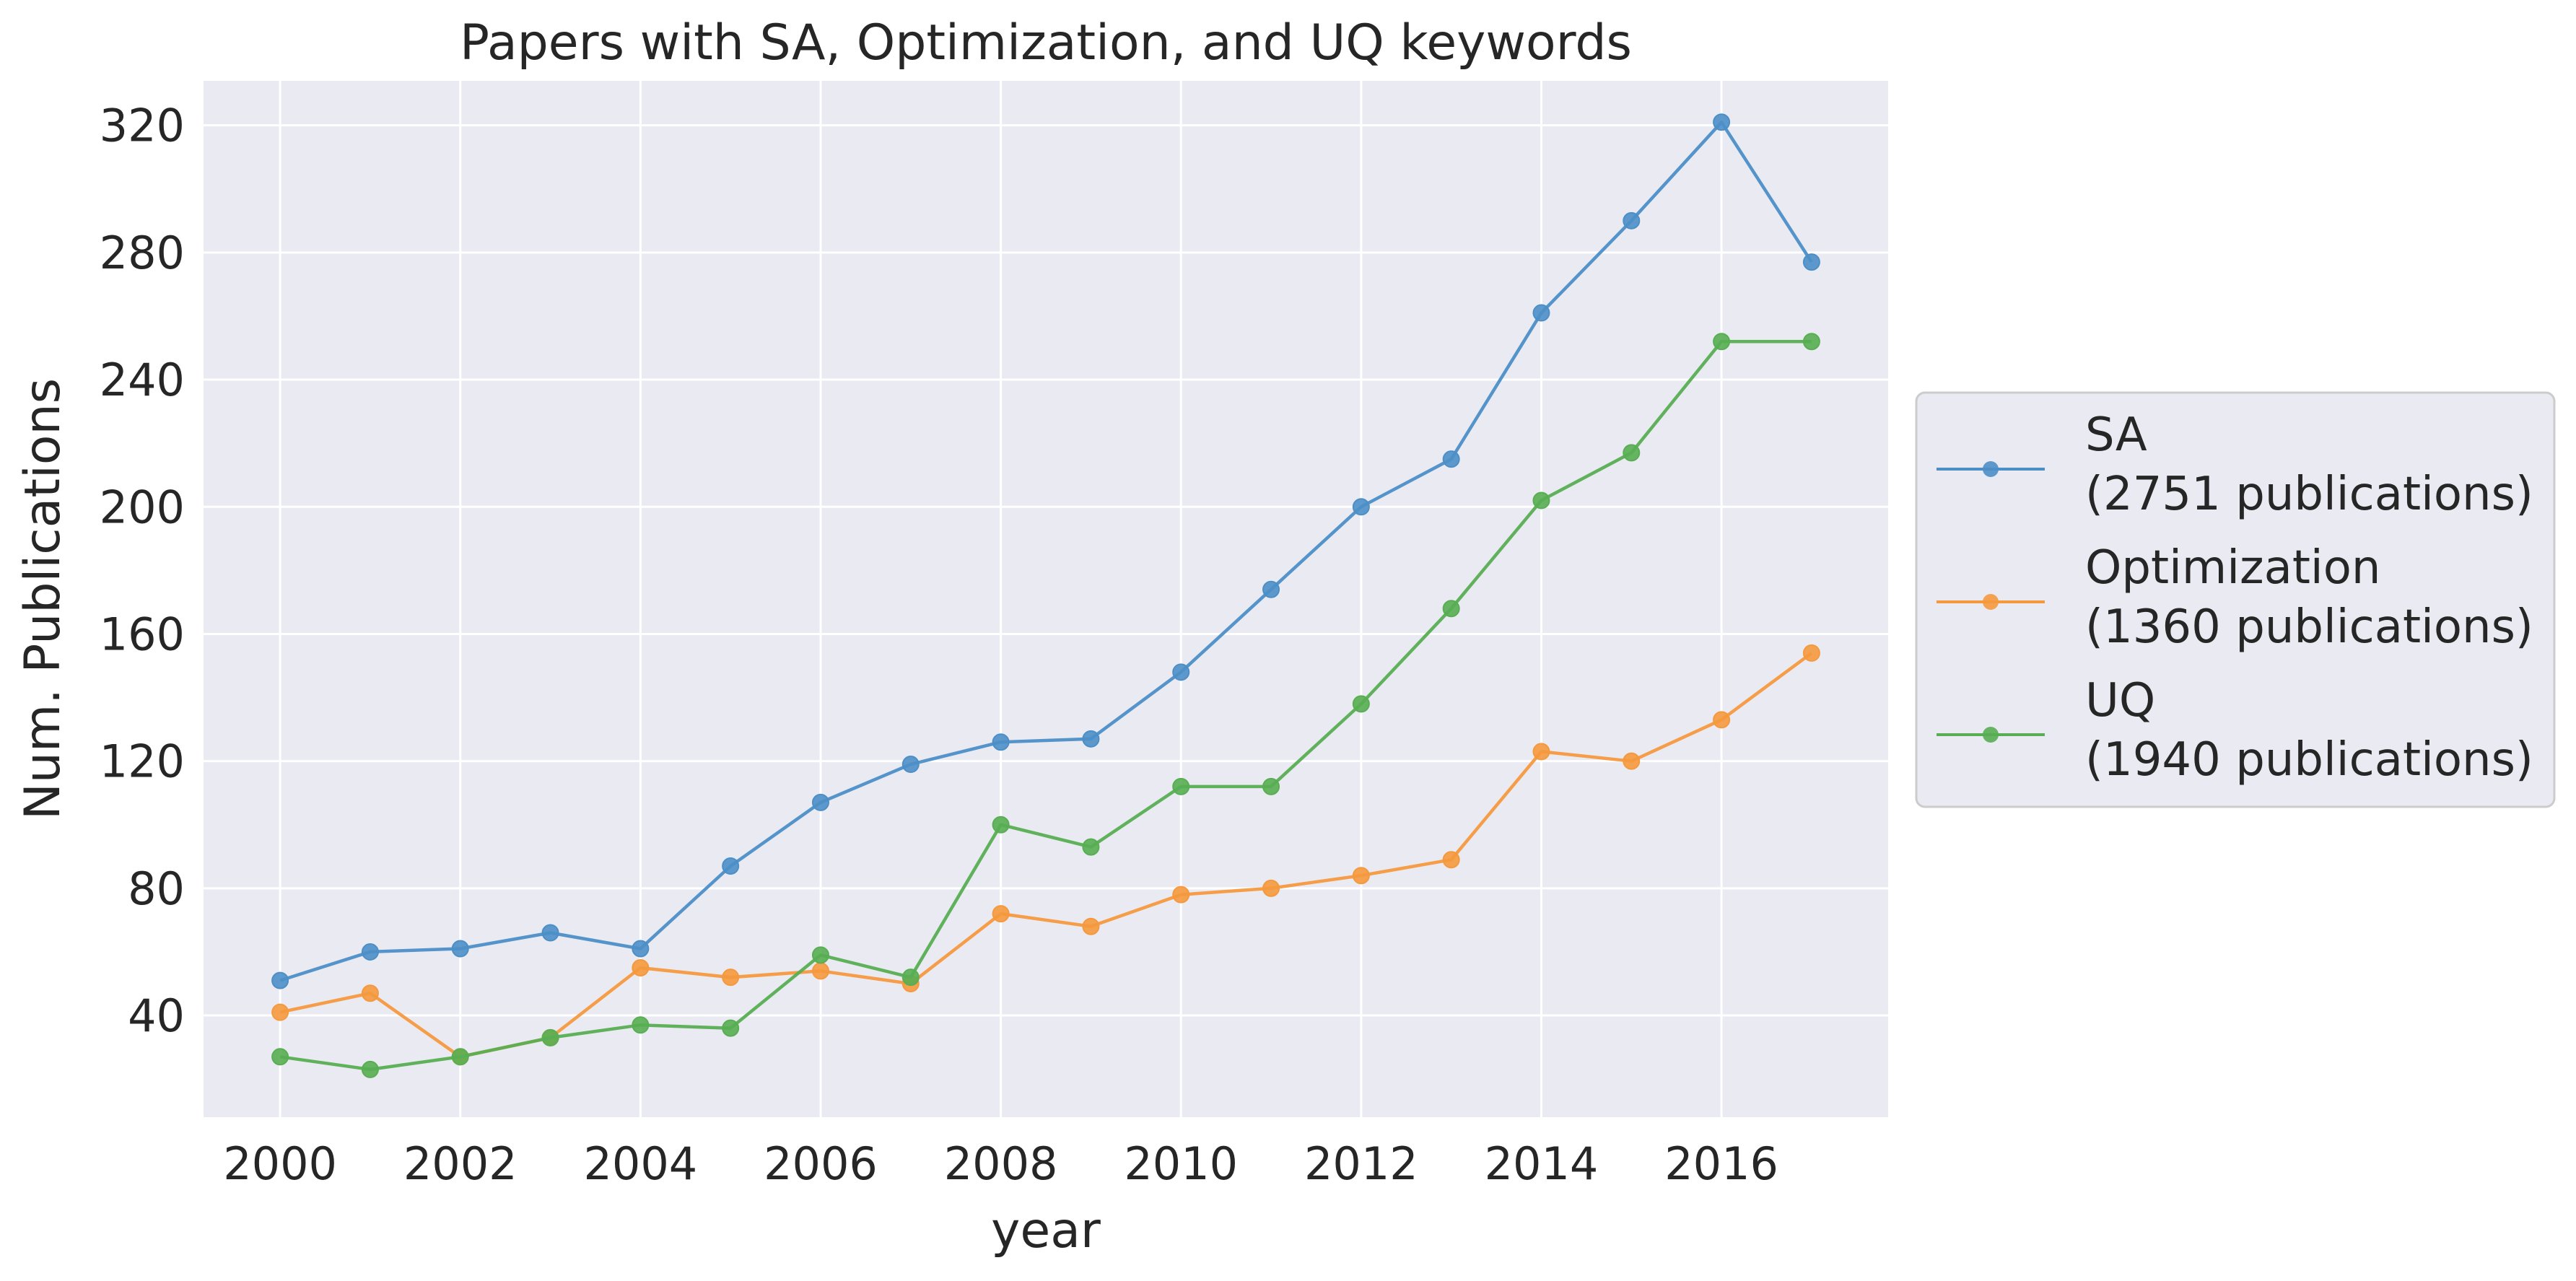 The width and height of the screenshot is (2576, 1281). What do you see at coordinates (142, 126) in the screenshot?
I see `y-tick-label: 320` at bounding box center [142, 126].